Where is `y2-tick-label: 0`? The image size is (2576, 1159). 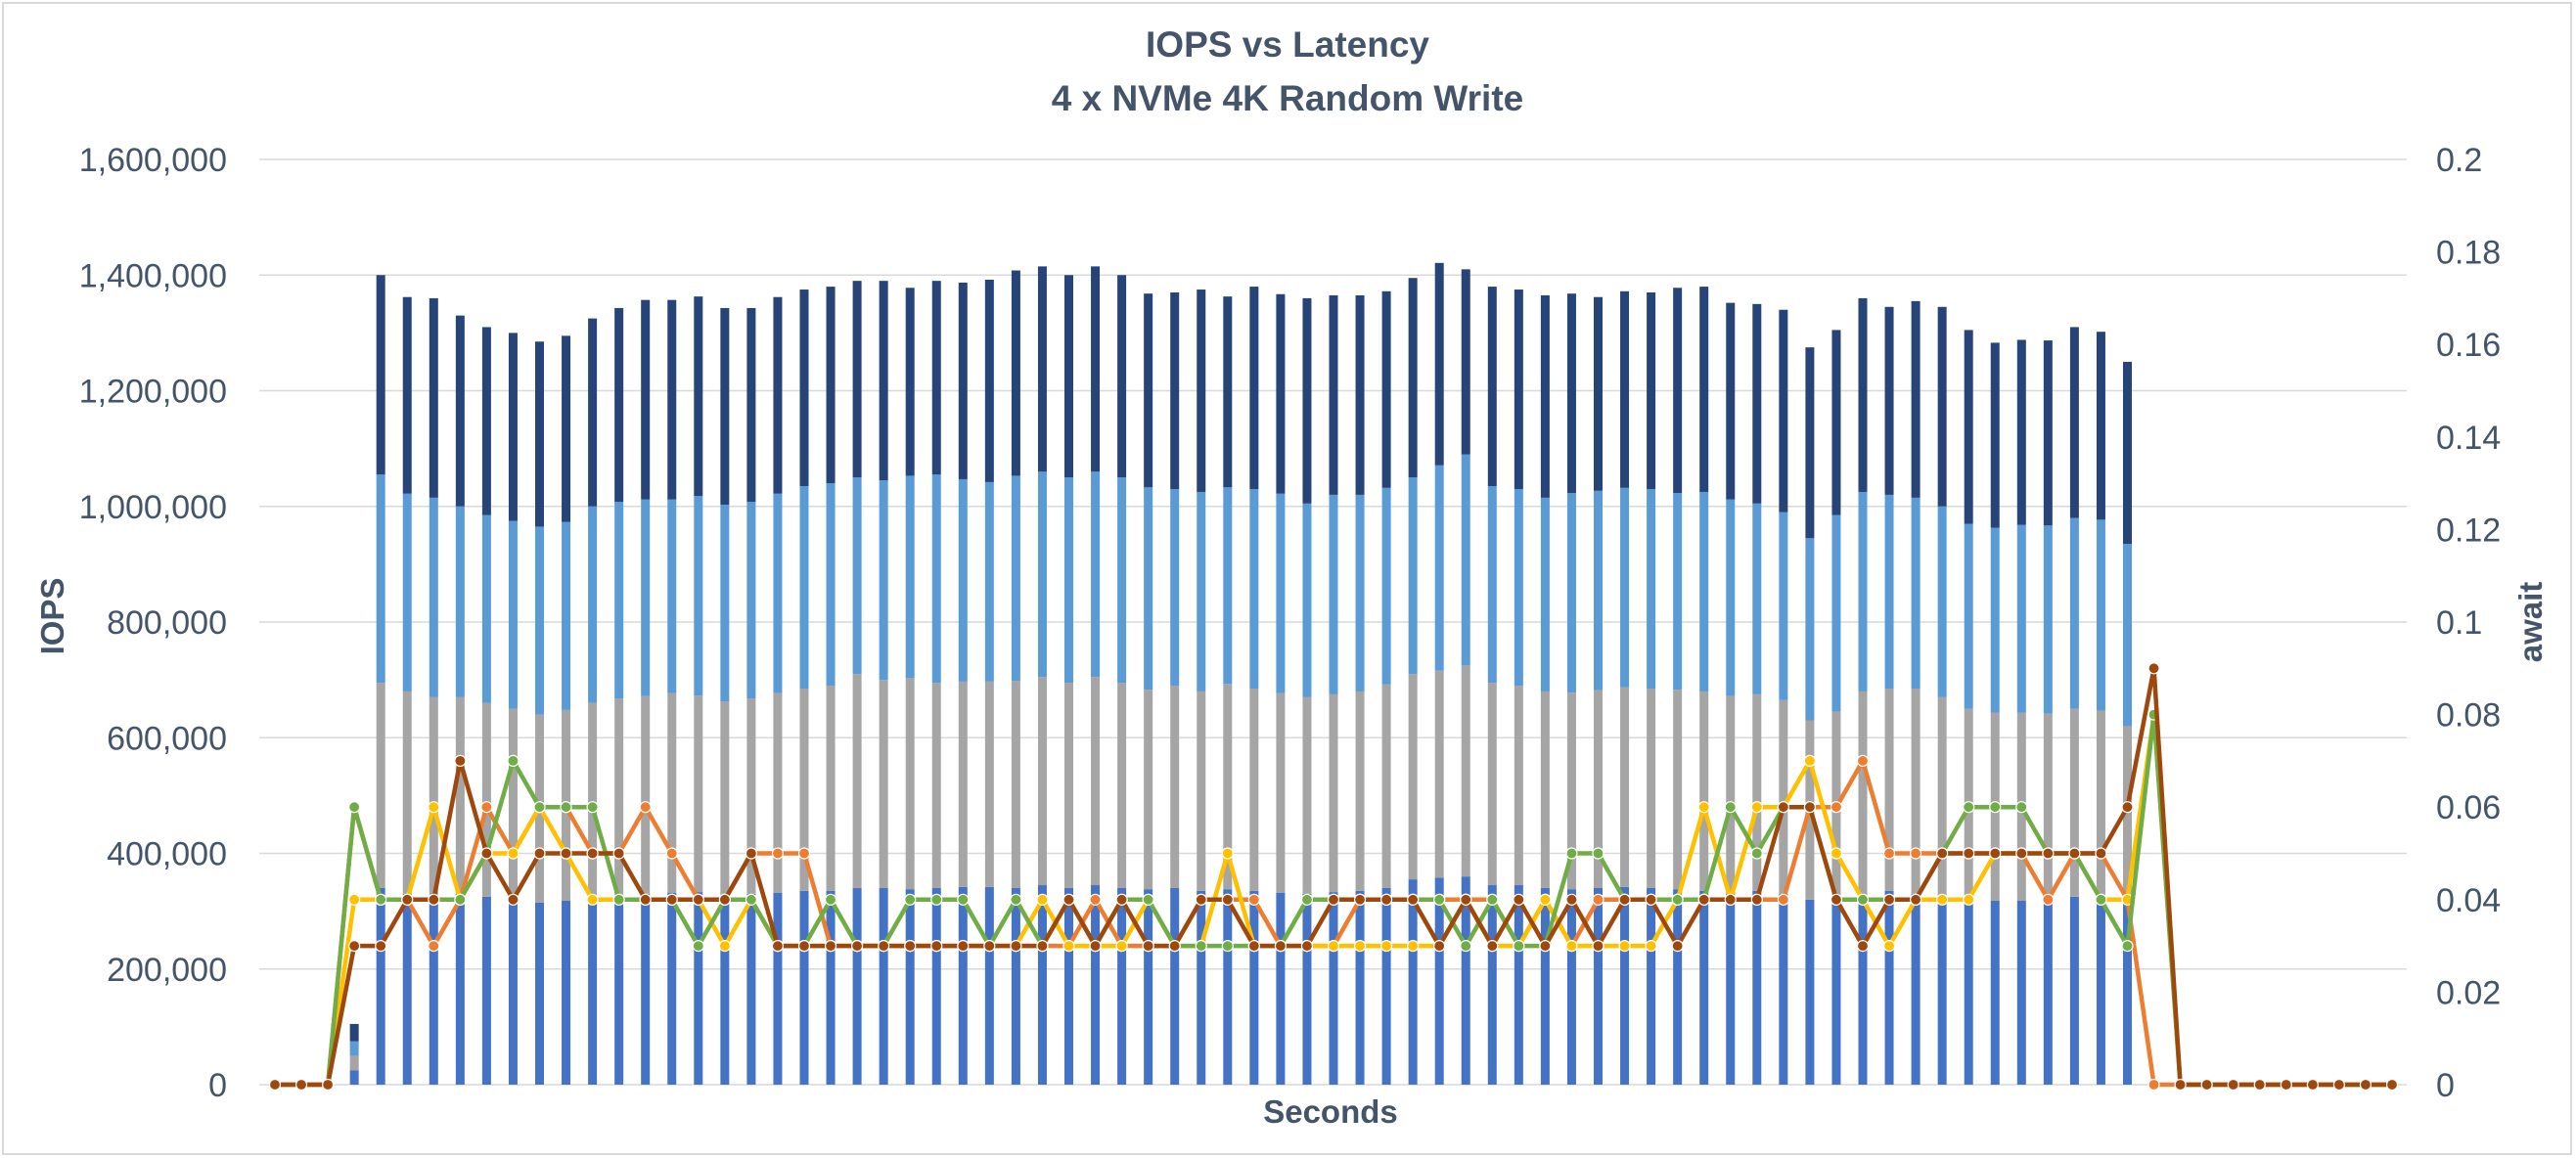
y2-tick-label: 0 is located at coordinates (2445, 1085).